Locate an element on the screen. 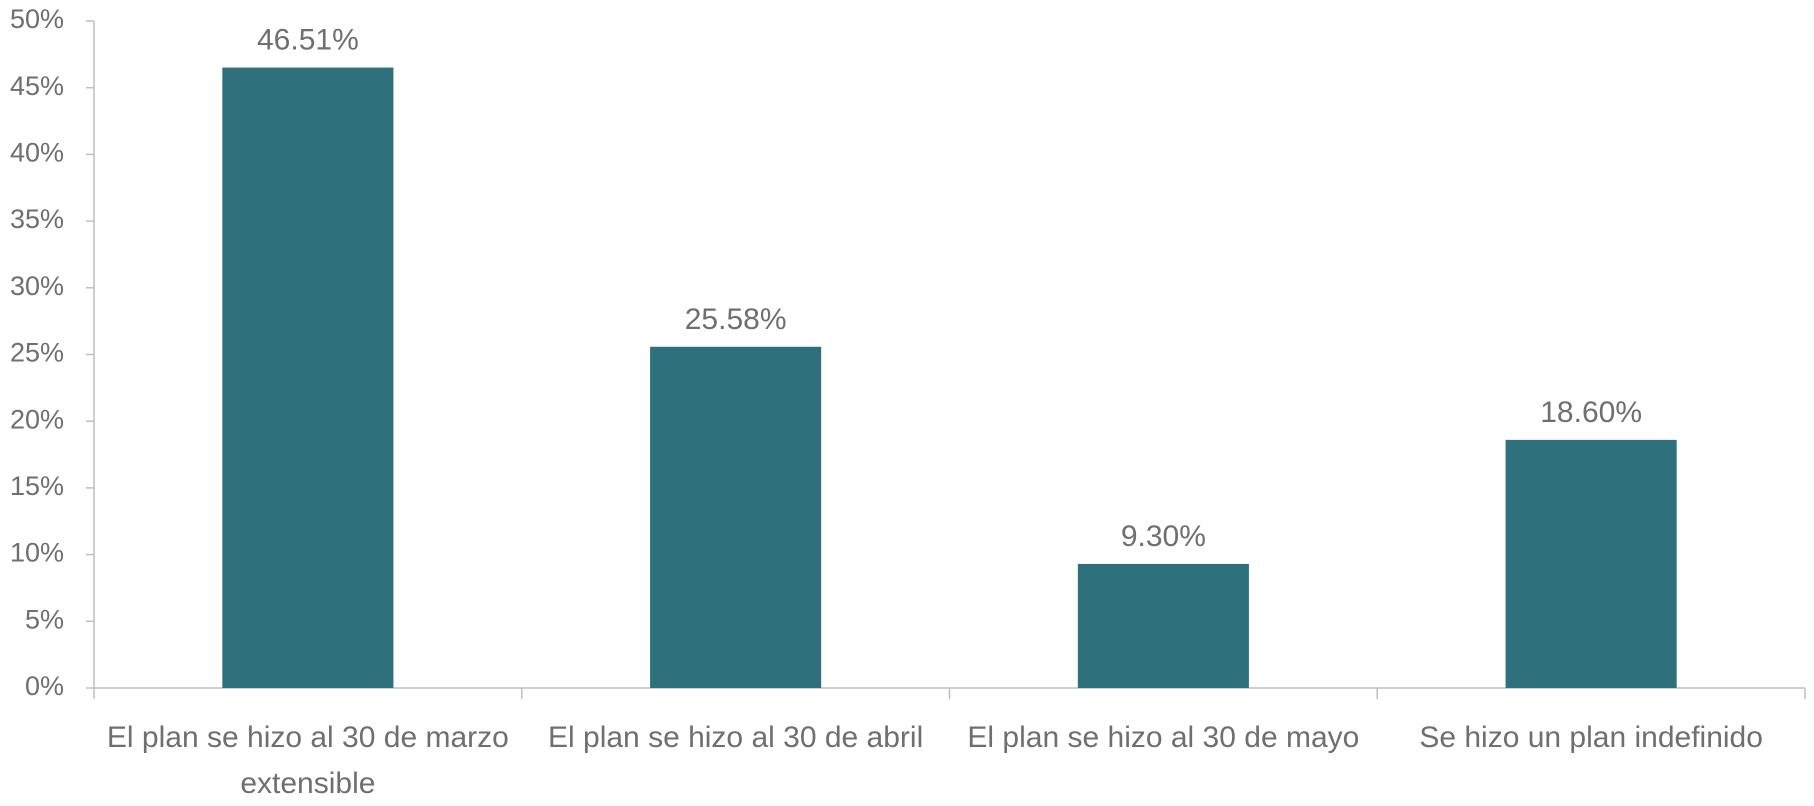 Image resolution: width=1814 pixels, height=806 pixels. y-tick-label: 15% is located at coordinates (37, 486).